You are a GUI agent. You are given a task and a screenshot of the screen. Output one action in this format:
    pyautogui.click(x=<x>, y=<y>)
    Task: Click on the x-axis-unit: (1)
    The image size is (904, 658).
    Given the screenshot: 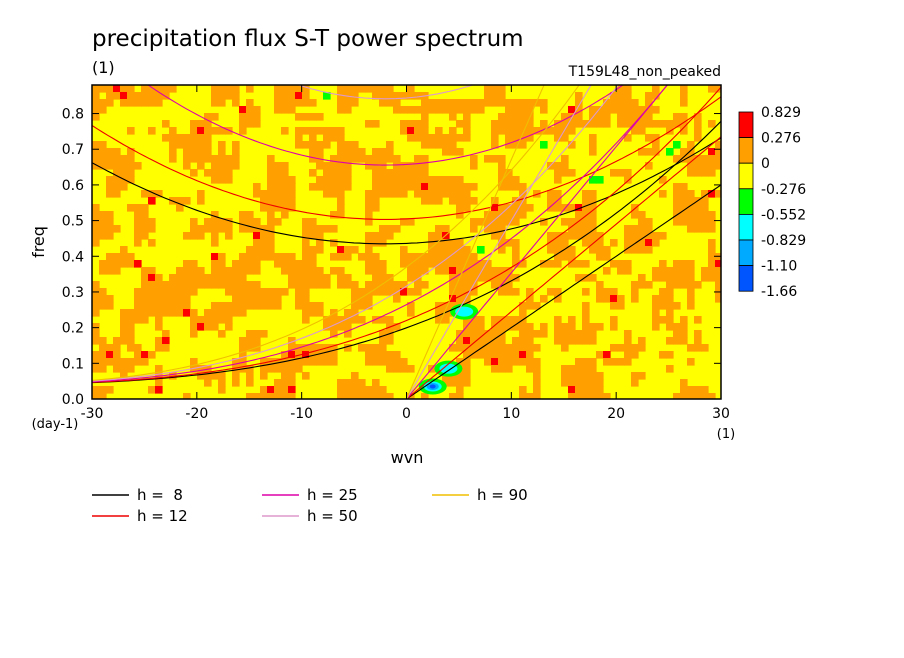 What is the action you would take?
    pyautogui.click(x=726, y=434)
    